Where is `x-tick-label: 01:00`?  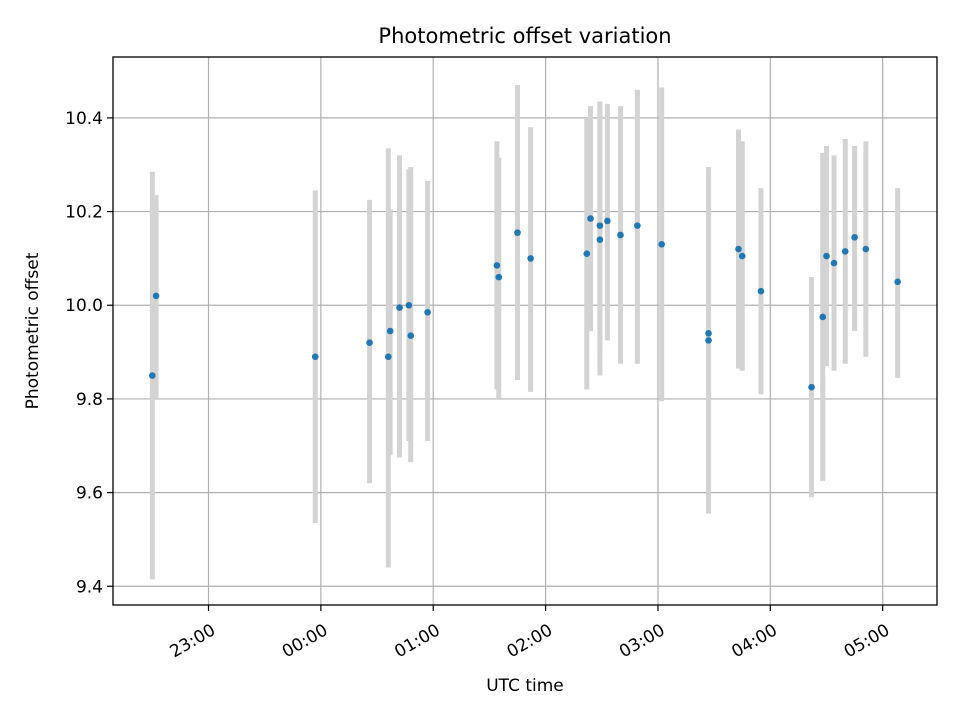
x-tick-label: 01:00 is located at coordinates (417, 641).